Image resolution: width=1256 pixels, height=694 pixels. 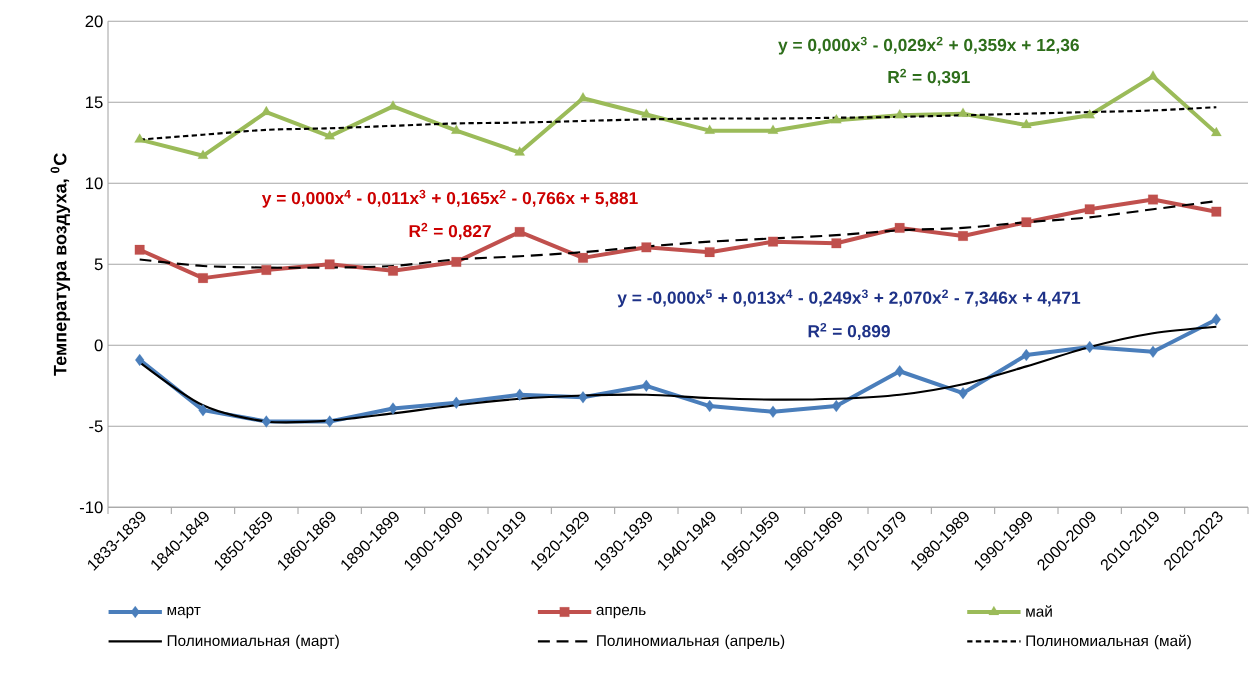 I want to click on y-tick-label: 15, so click(x=94, y=102).